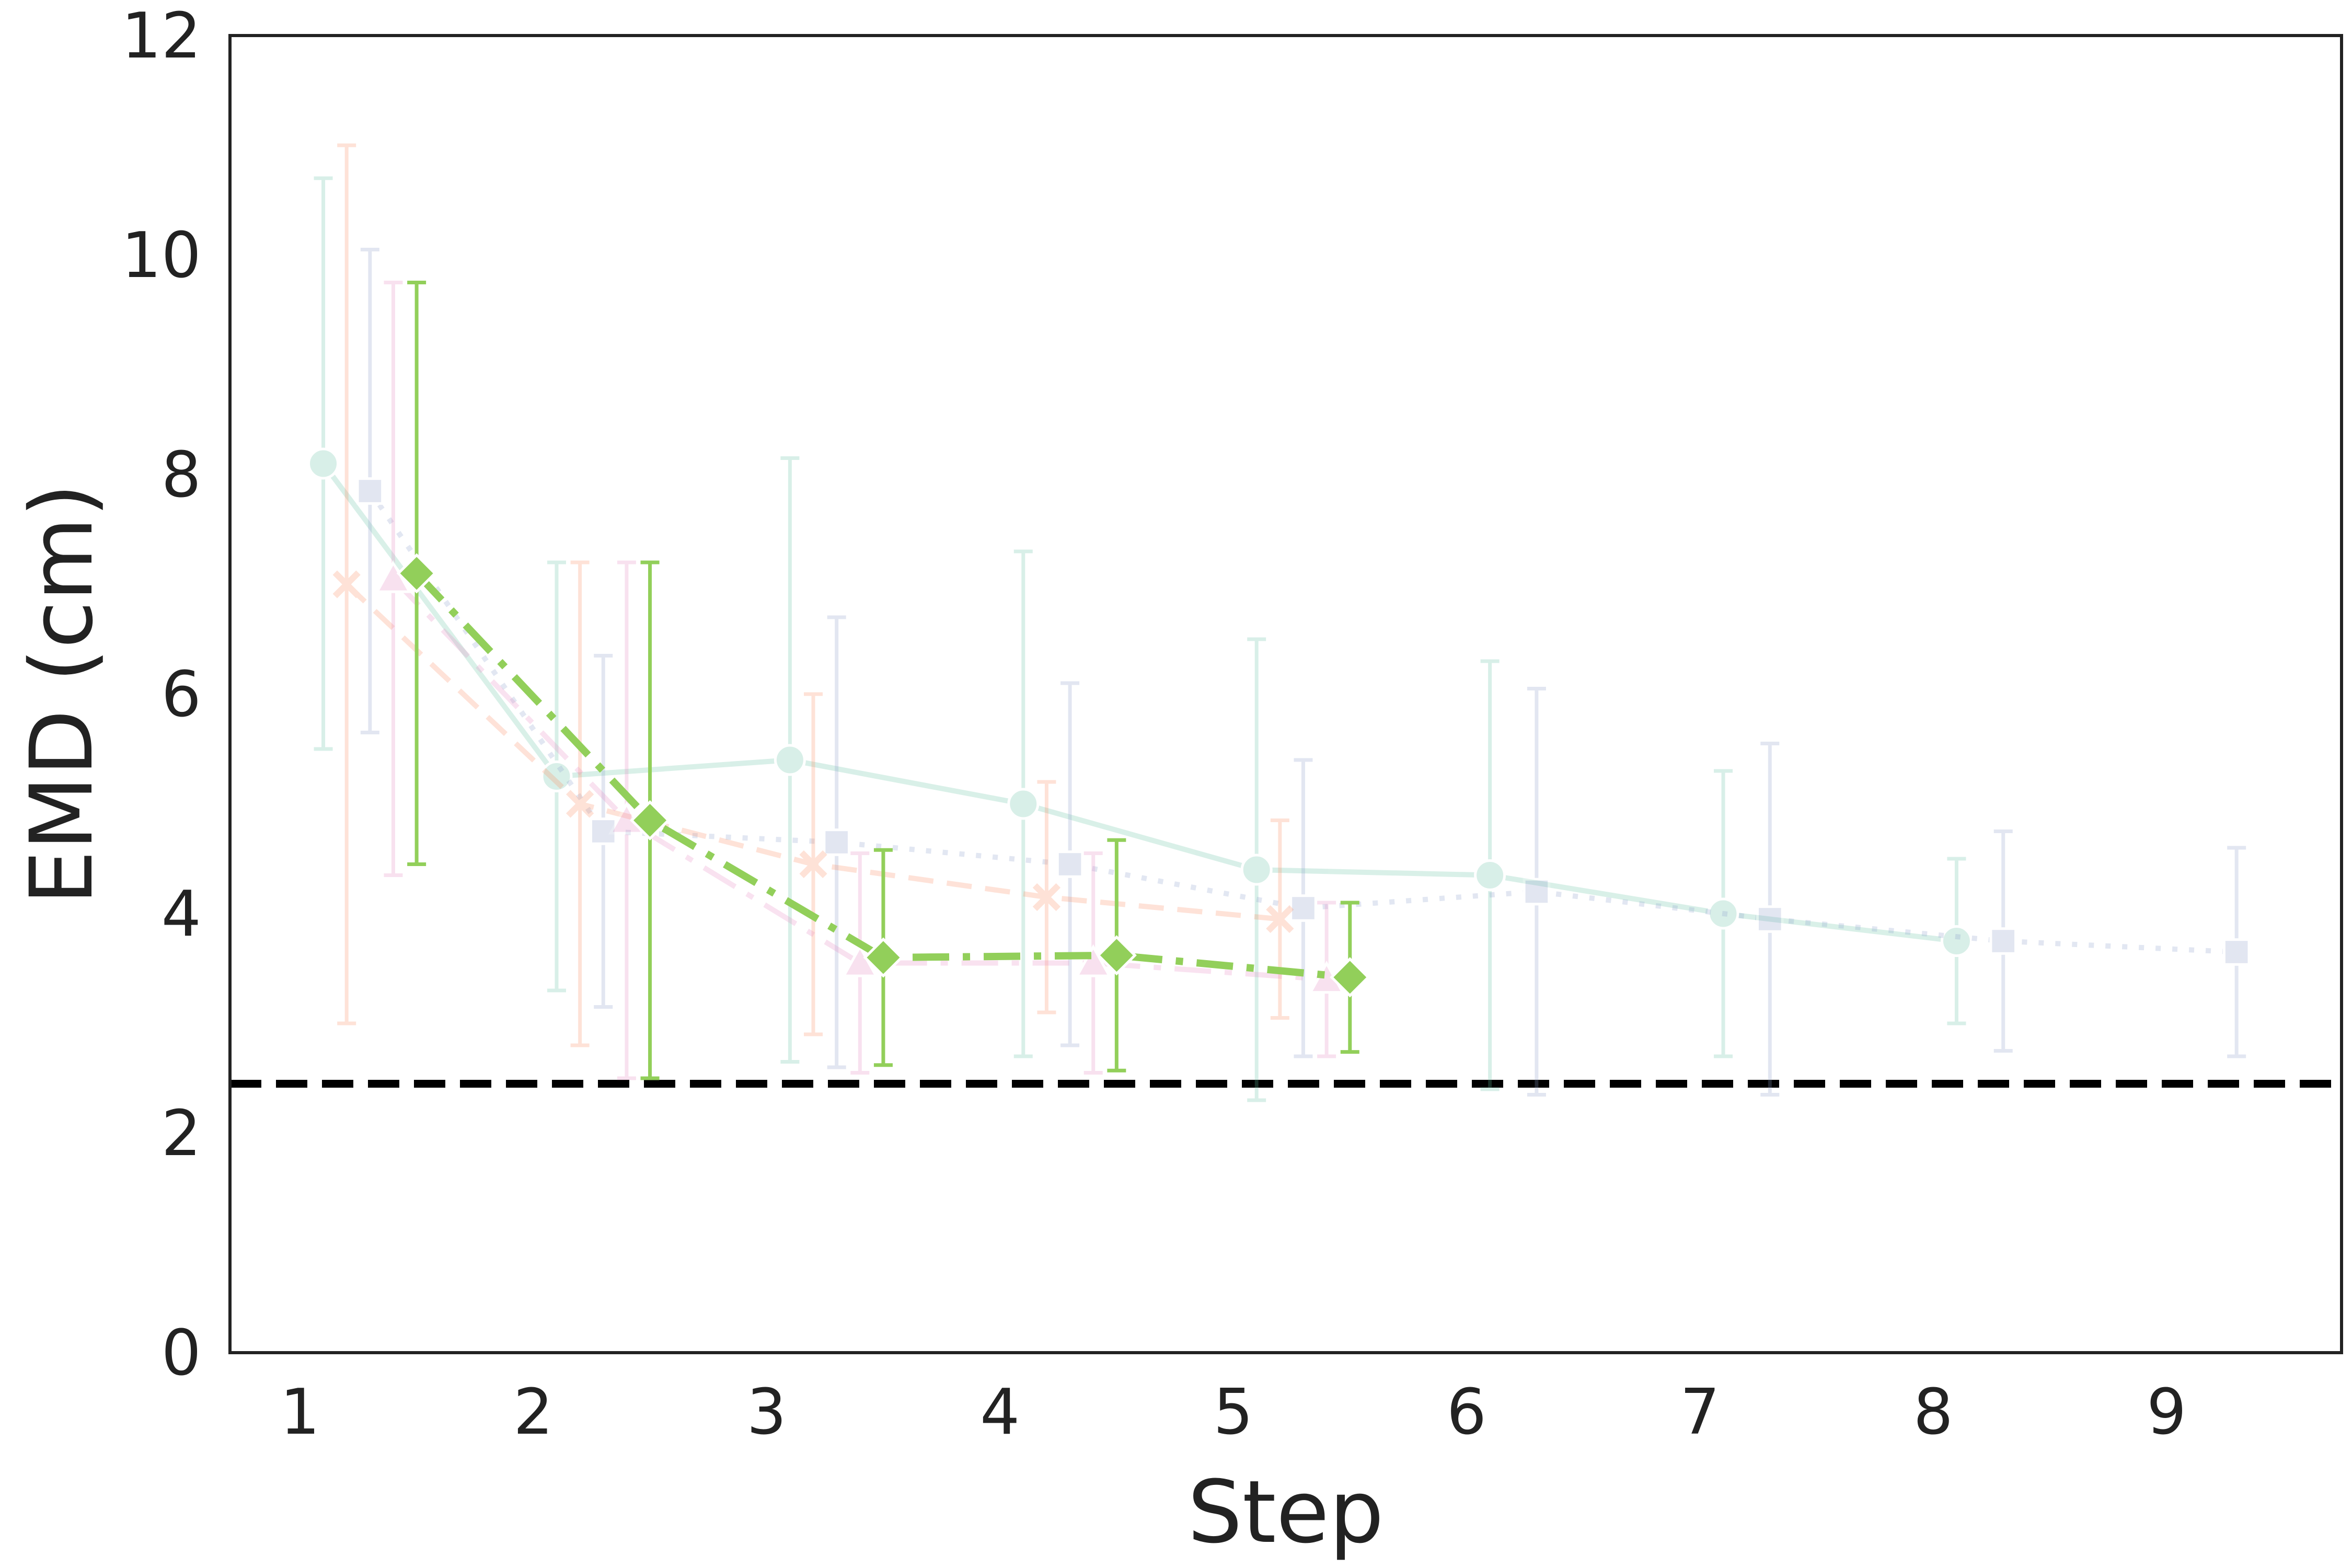  Describe the element at coordinates (181, 1134) in the screenshot. I see `y-tick-label: 2` at that location.